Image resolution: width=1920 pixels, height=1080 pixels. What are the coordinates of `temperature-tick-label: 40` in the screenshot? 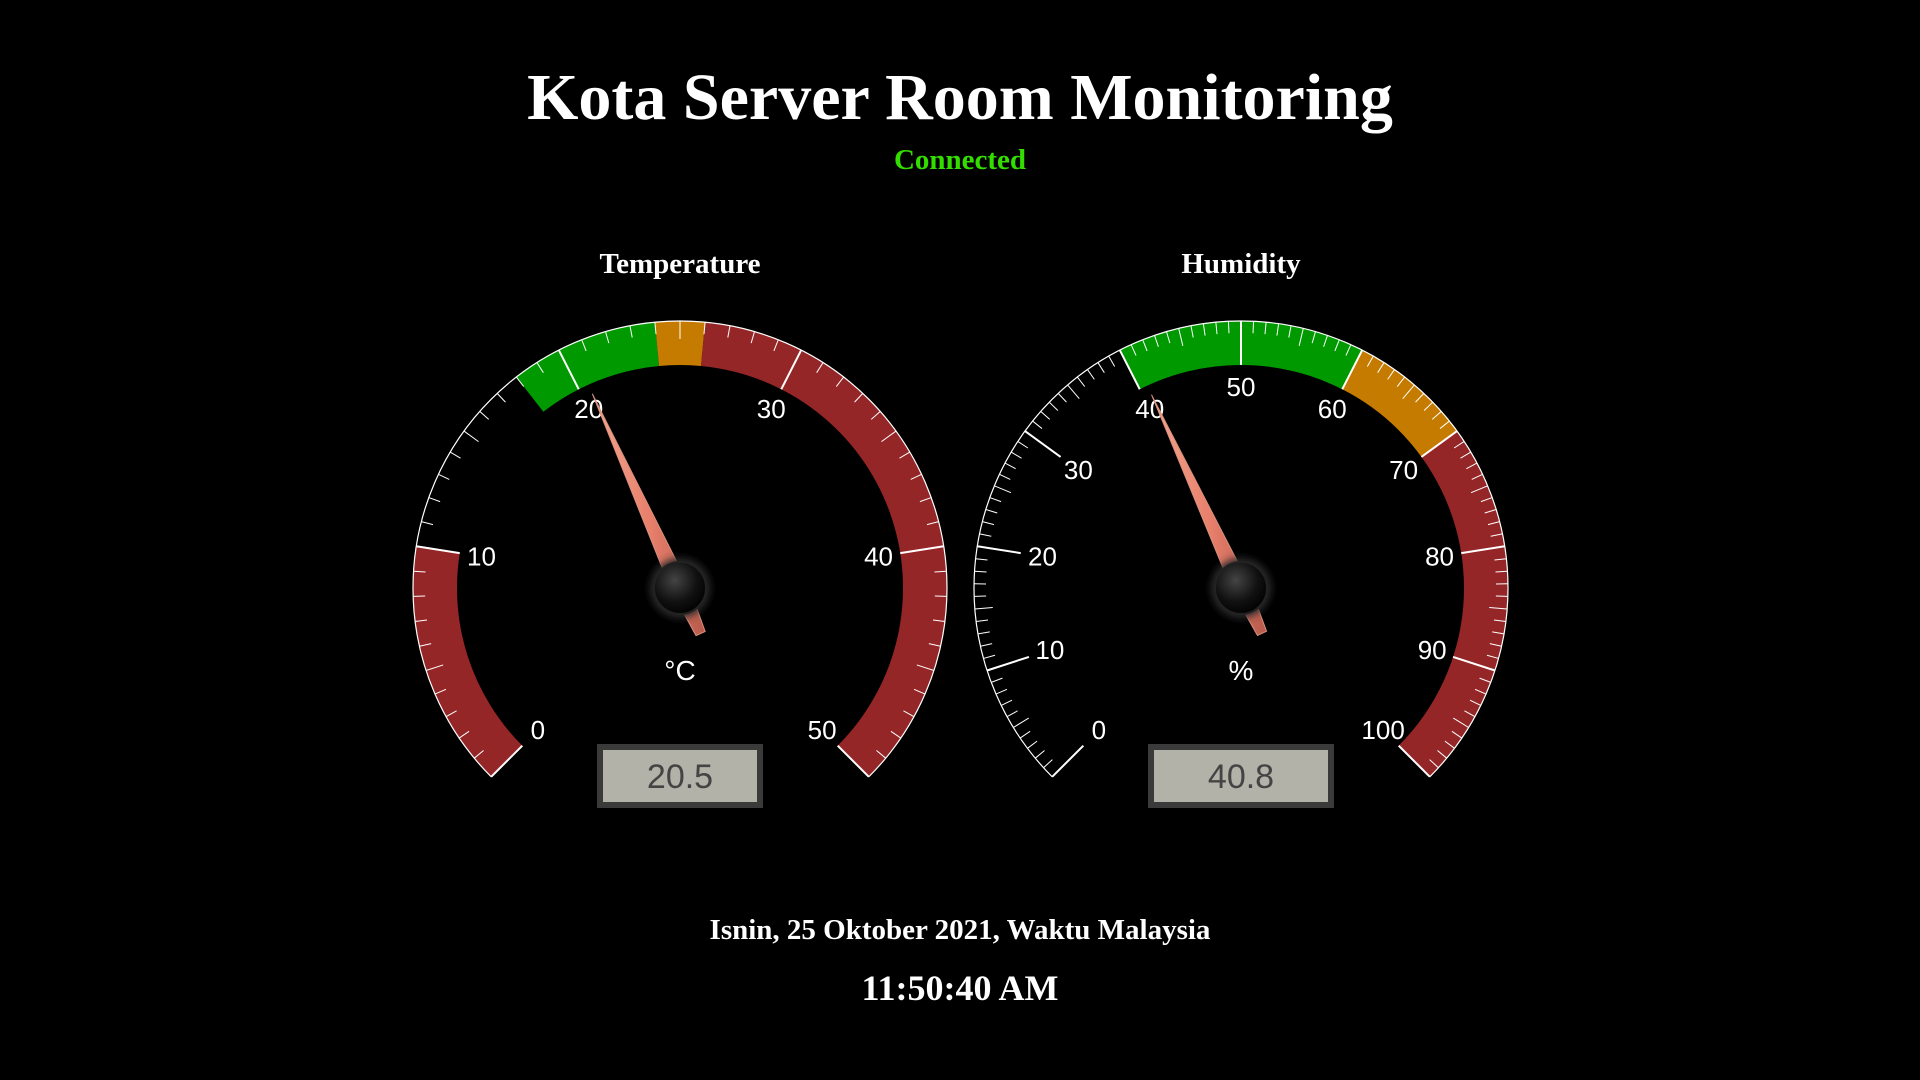 It's located at (878, 557).